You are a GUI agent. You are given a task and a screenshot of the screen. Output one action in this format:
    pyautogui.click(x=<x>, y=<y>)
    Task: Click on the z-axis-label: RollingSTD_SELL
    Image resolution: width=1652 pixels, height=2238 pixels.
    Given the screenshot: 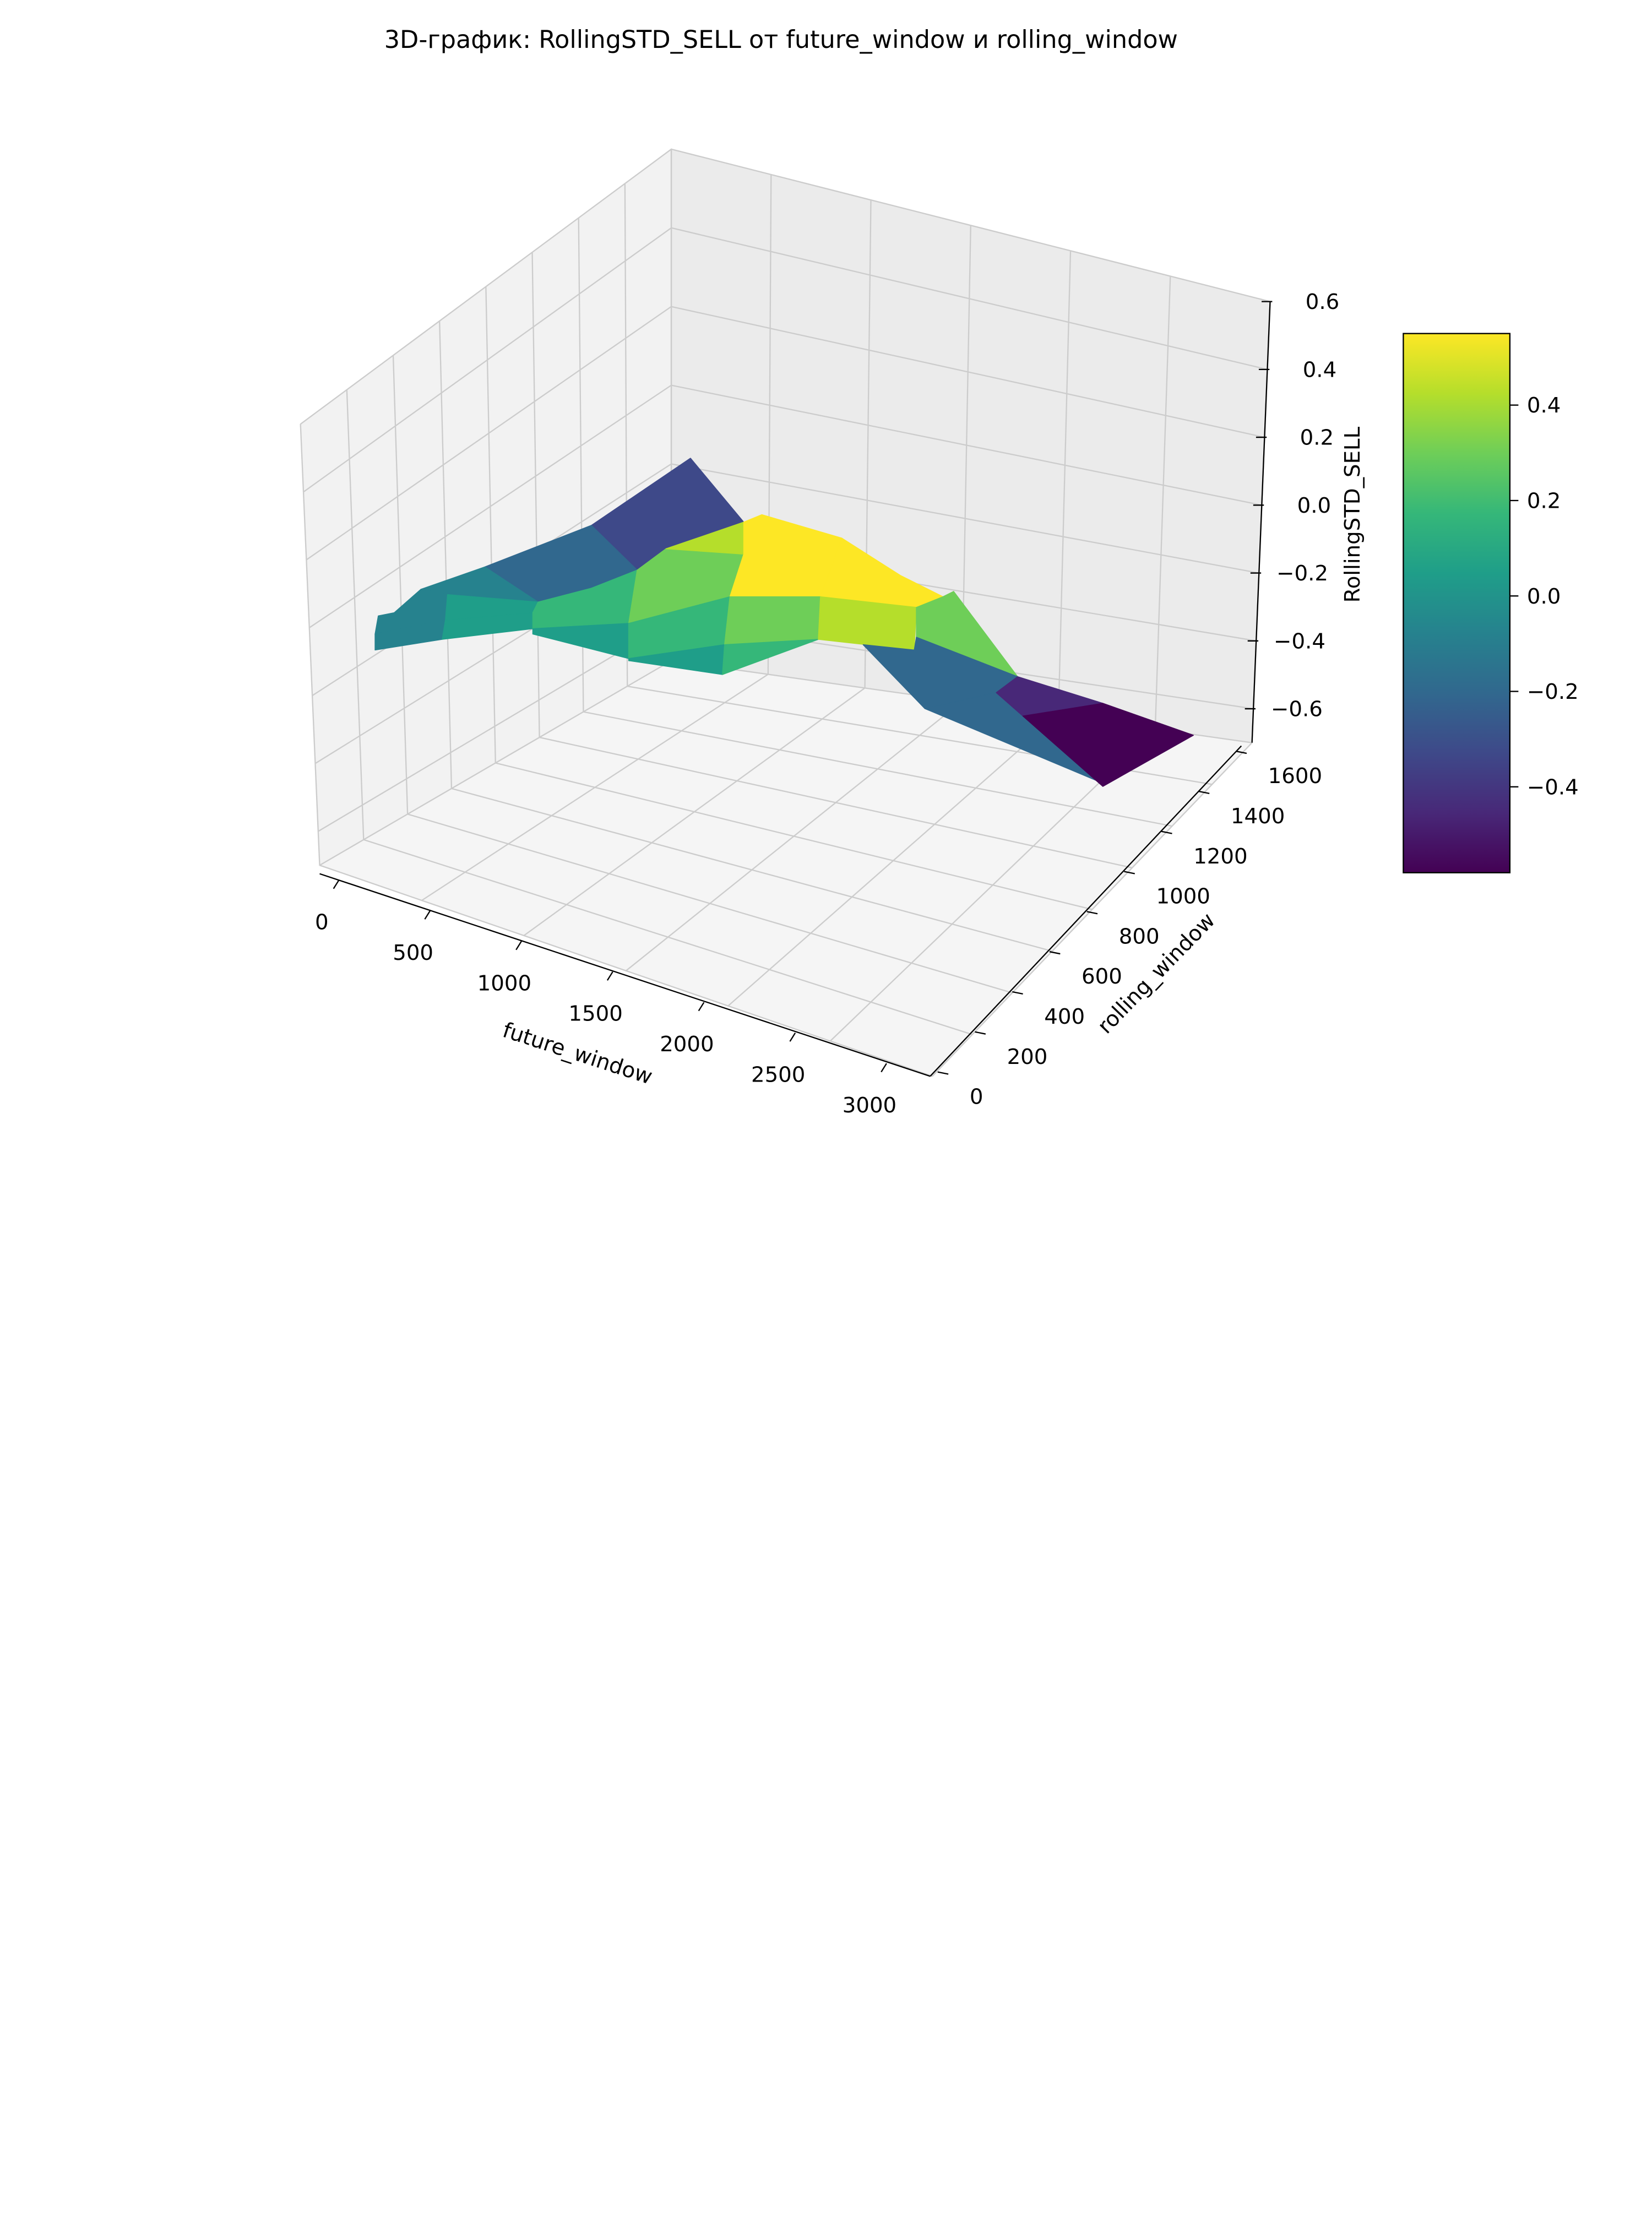 What is the action you would take?
    pyautogui.click(x=1352, y=514)
    